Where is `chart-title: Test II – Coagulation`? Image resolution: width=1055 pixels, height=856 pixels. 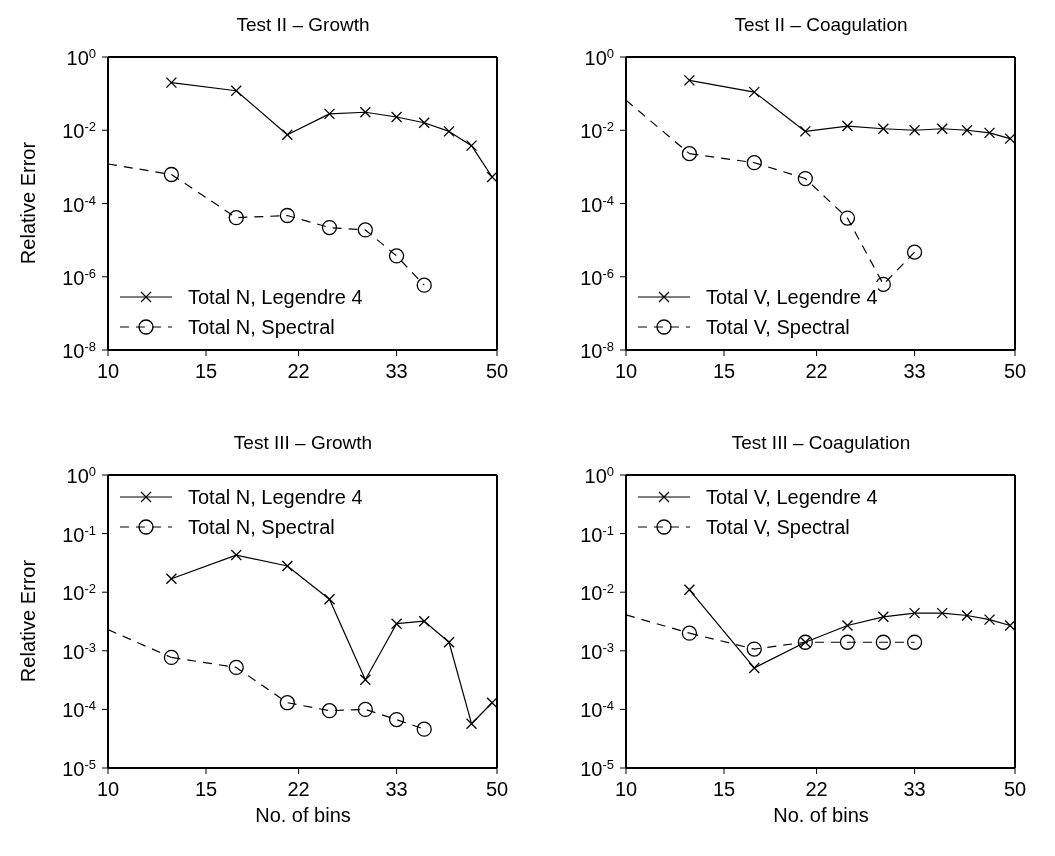
chart-title: Test II – Coagulation is located at coordinates (821, 25).